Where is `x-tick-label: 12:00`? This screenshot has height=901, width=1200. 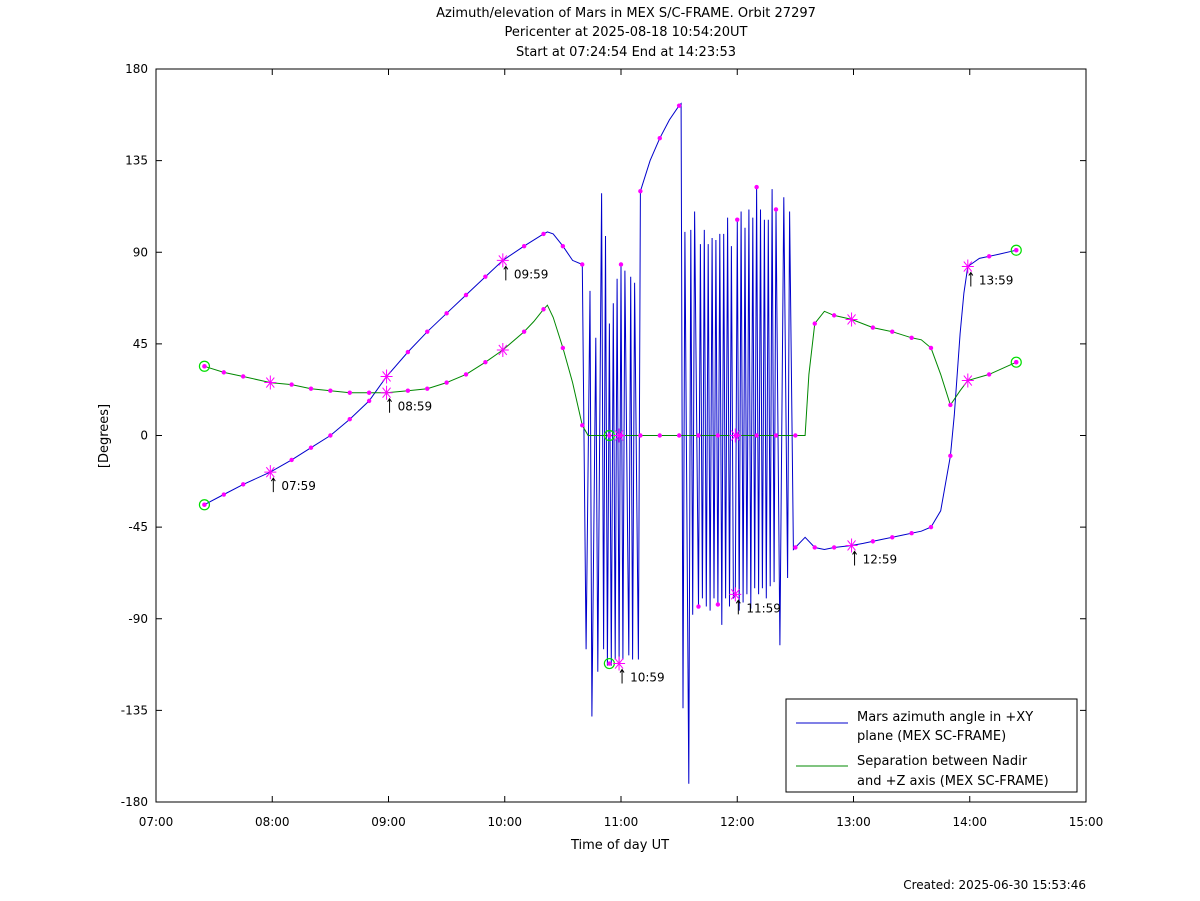
x-tick-label: 12:00 is located at coordinates (737, 822).